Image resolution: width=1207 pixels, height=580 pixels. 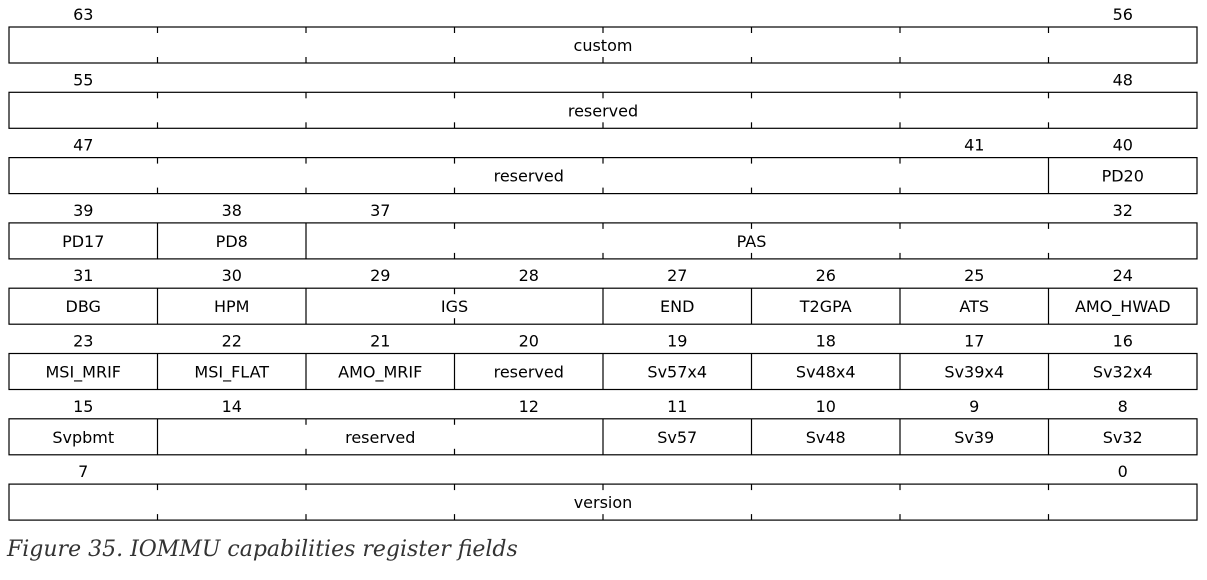 I want to click on field-name: ATS, so click(x=974, y=306).